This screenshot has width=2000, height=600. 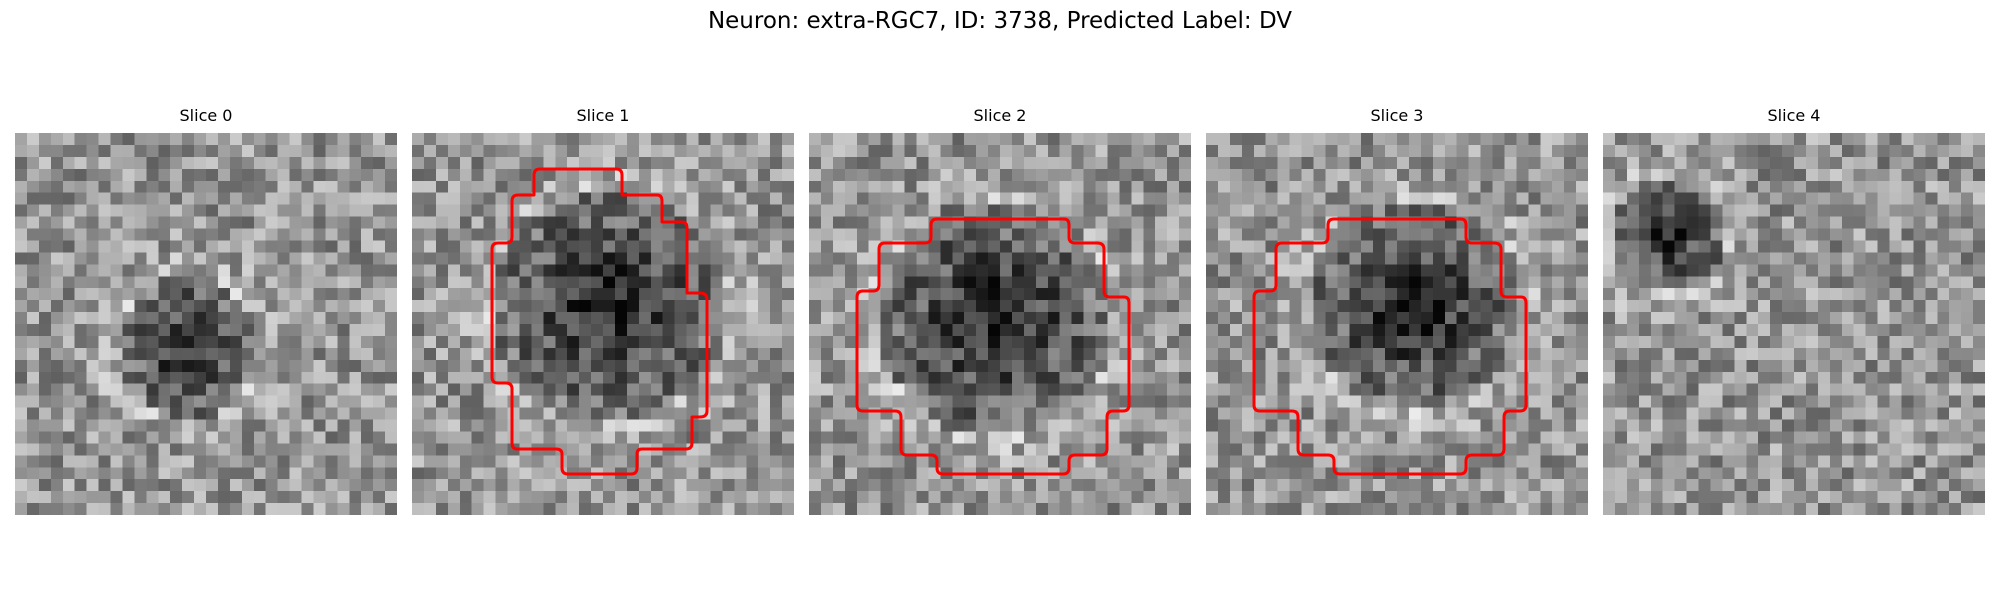 I want to click on slice-title: Slice 2, so click(x=1000, y=115).